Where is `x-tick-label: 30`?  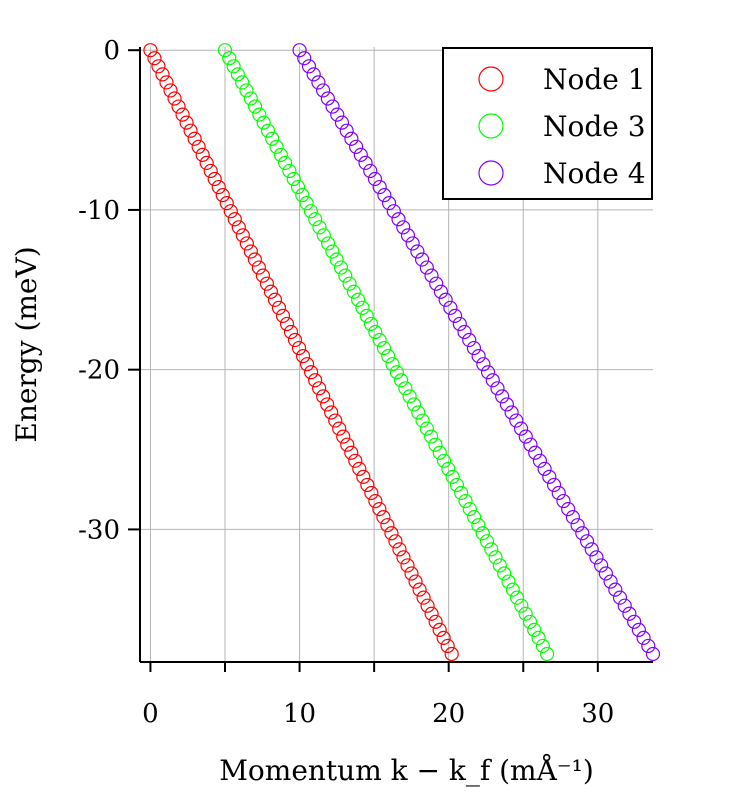 x-tick-label: 30 is located at coordinates (597, 714).